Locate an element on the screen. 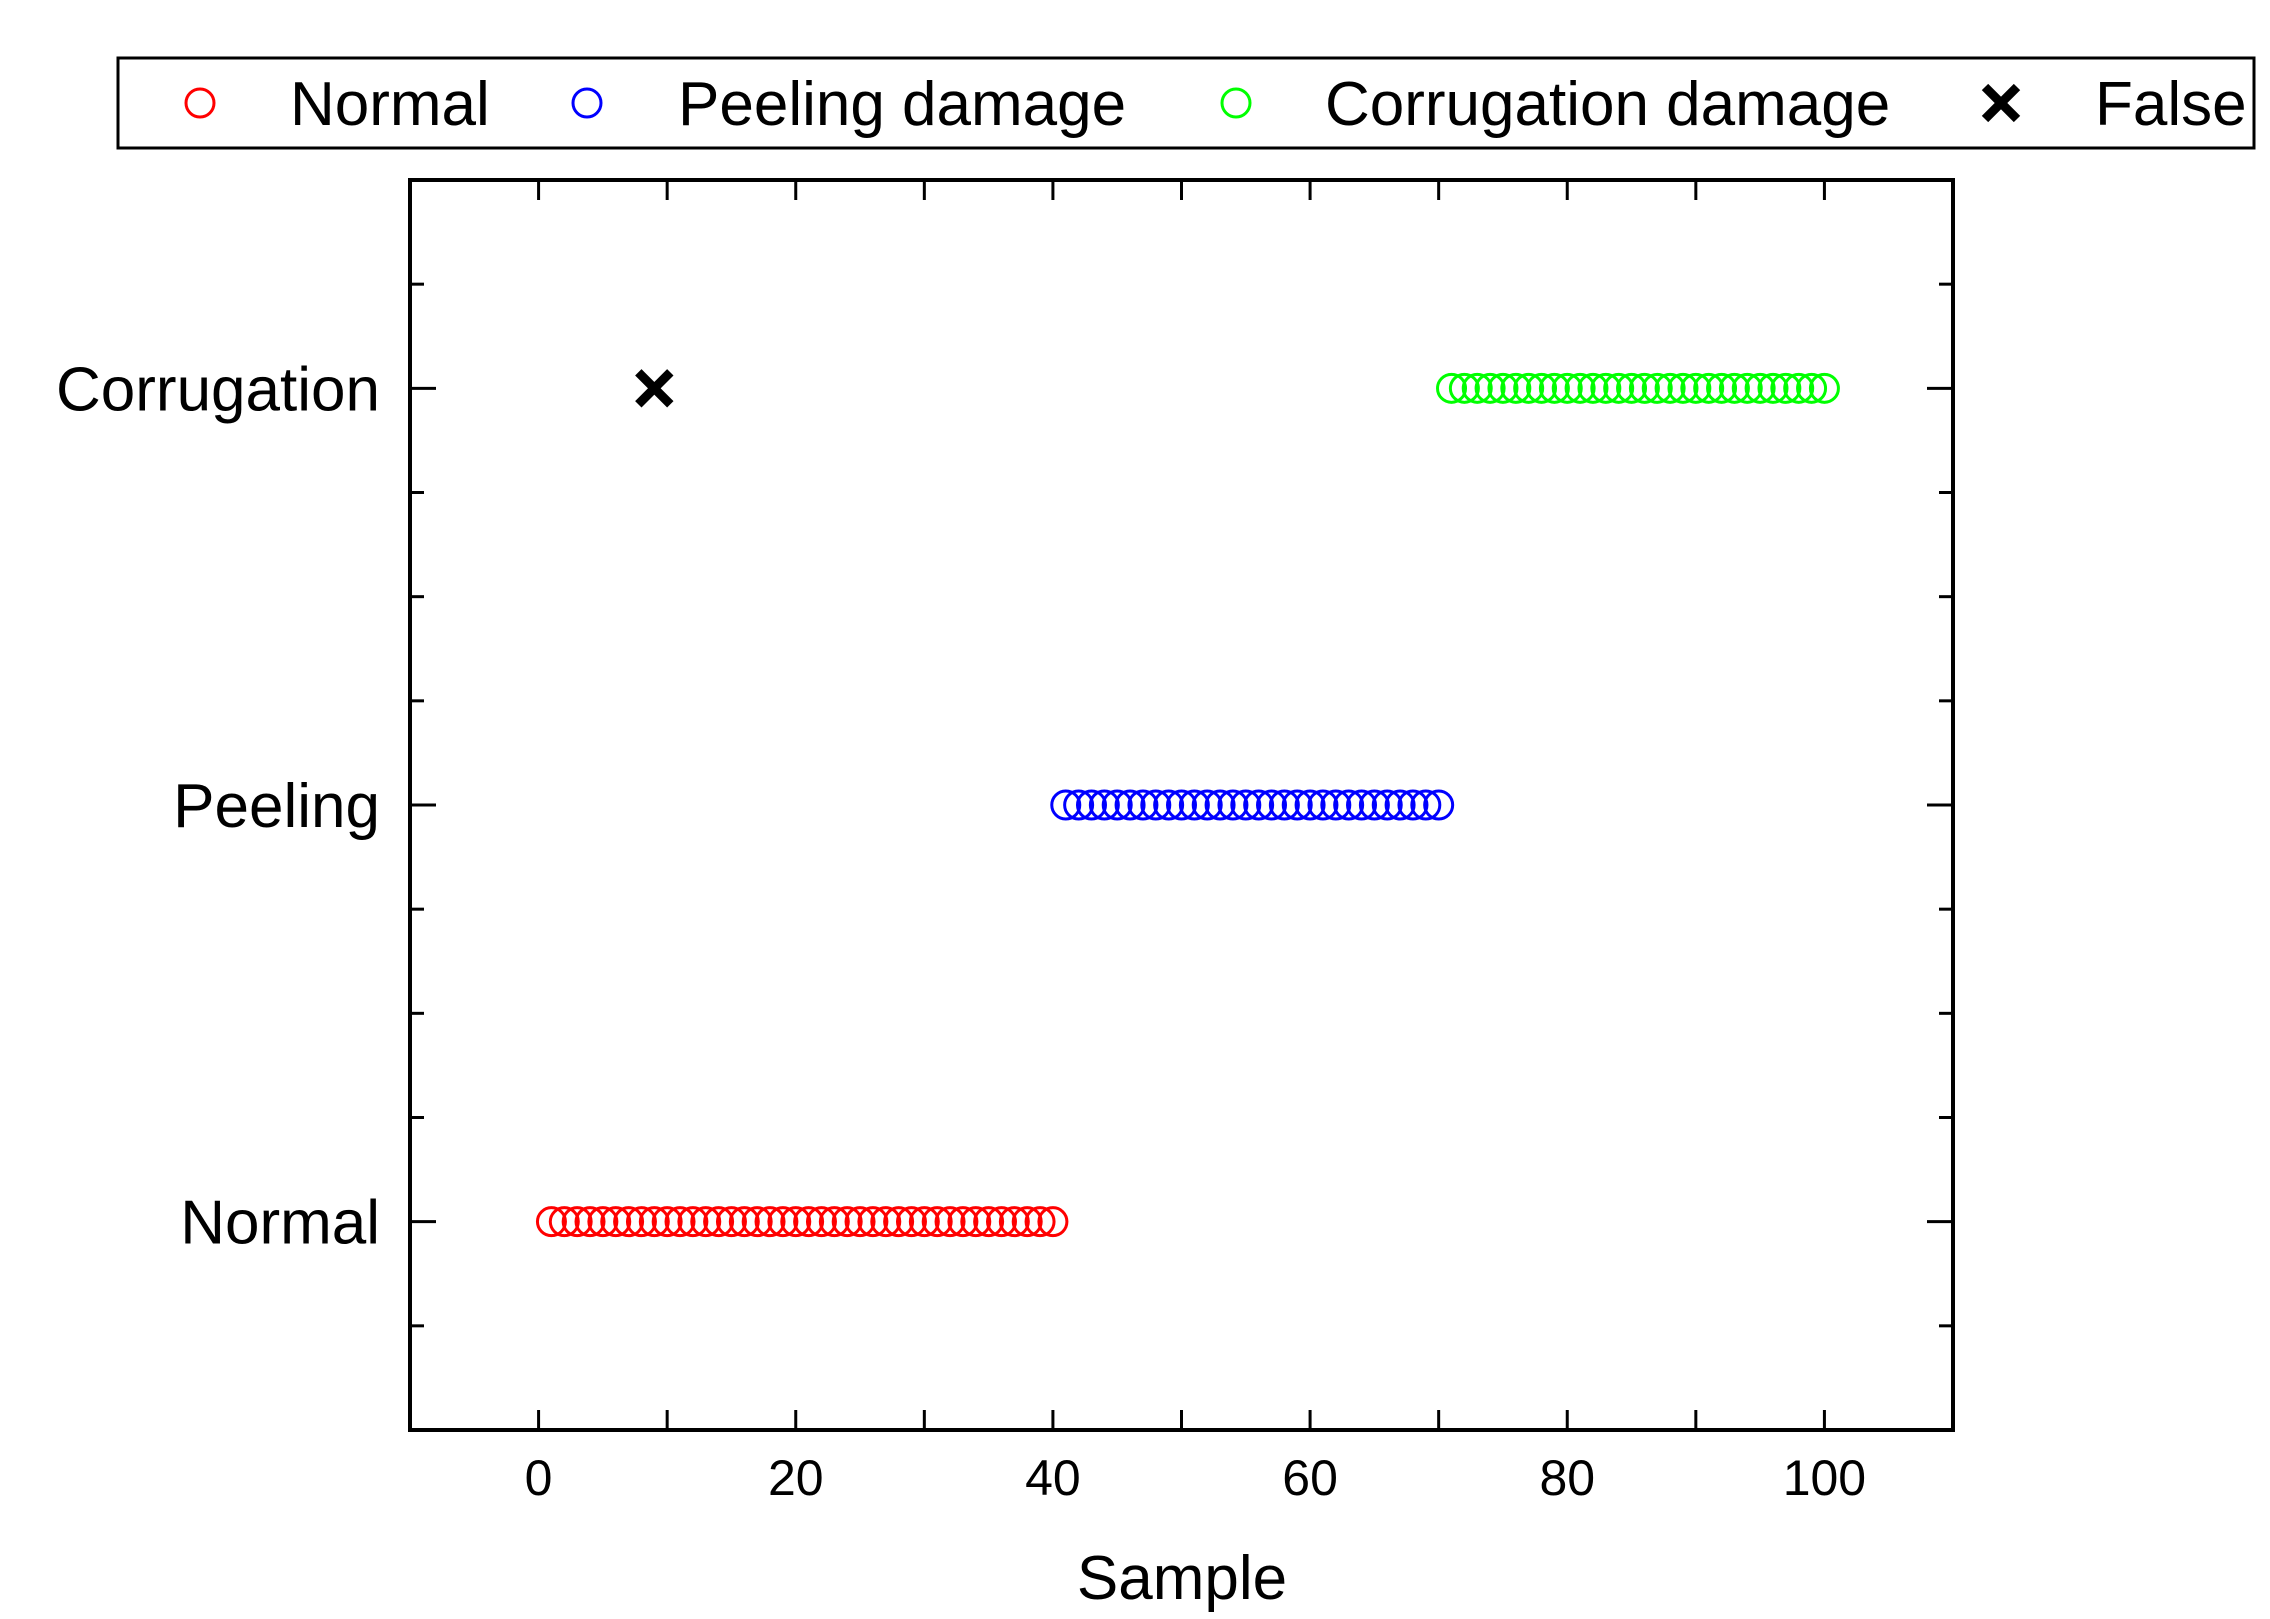 The image size is (2270, 1619). legend-label-false: False is located at coordinates (2171, 104).